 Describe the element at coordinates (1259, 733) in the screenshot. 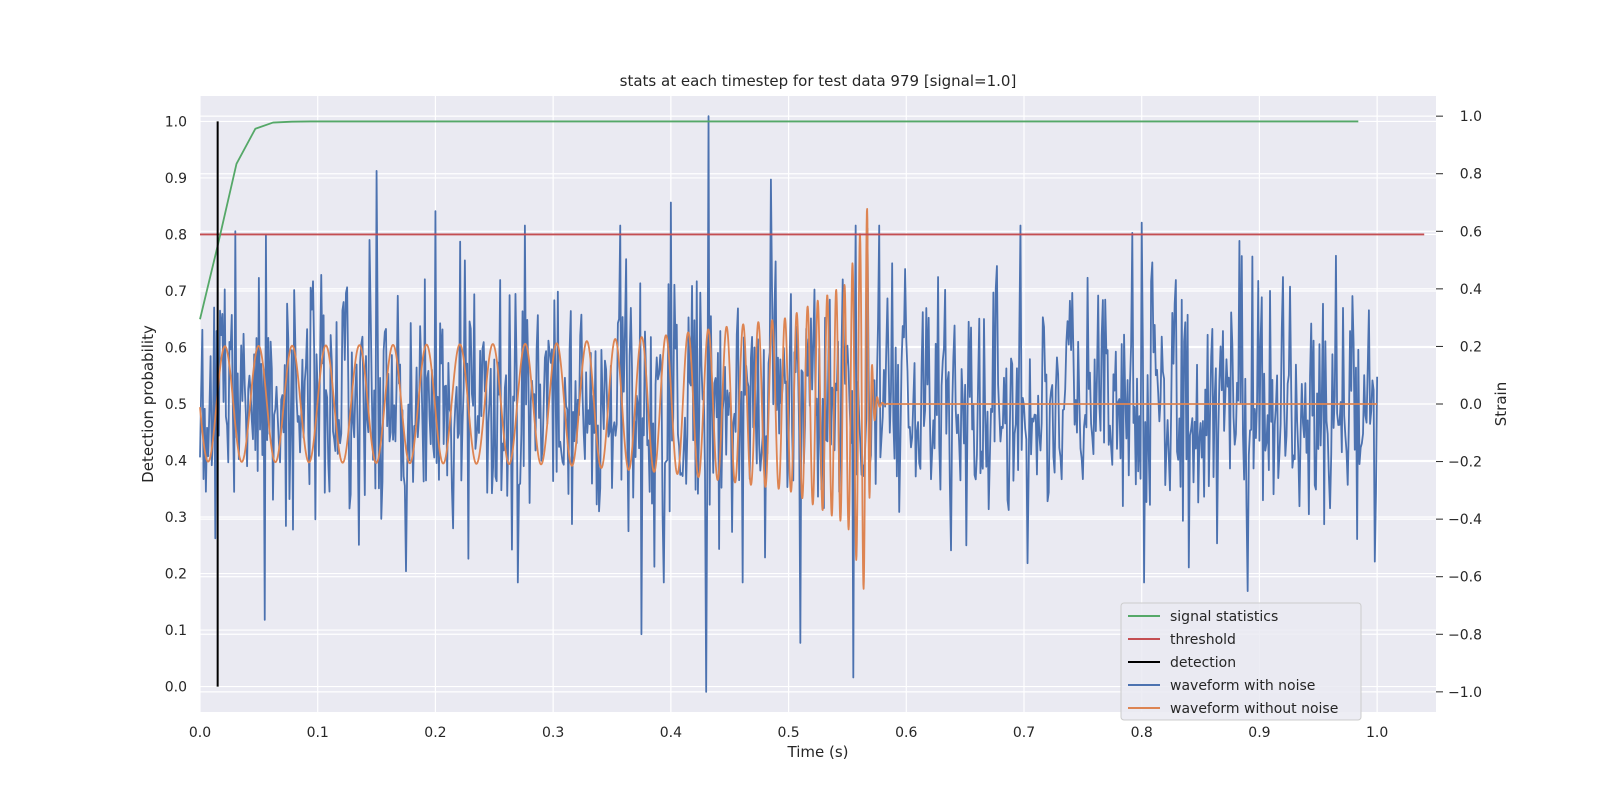

I see `x-tick-label: 0.9` at that location.